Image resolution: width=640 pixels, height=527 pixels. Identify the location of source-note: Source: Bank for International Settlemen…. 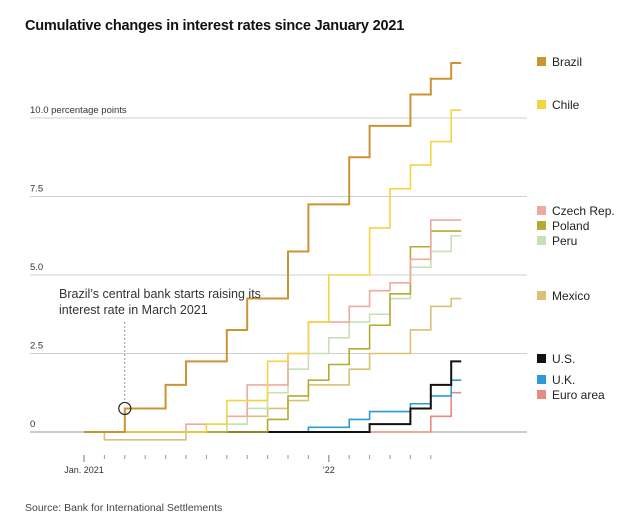
(124, 508).